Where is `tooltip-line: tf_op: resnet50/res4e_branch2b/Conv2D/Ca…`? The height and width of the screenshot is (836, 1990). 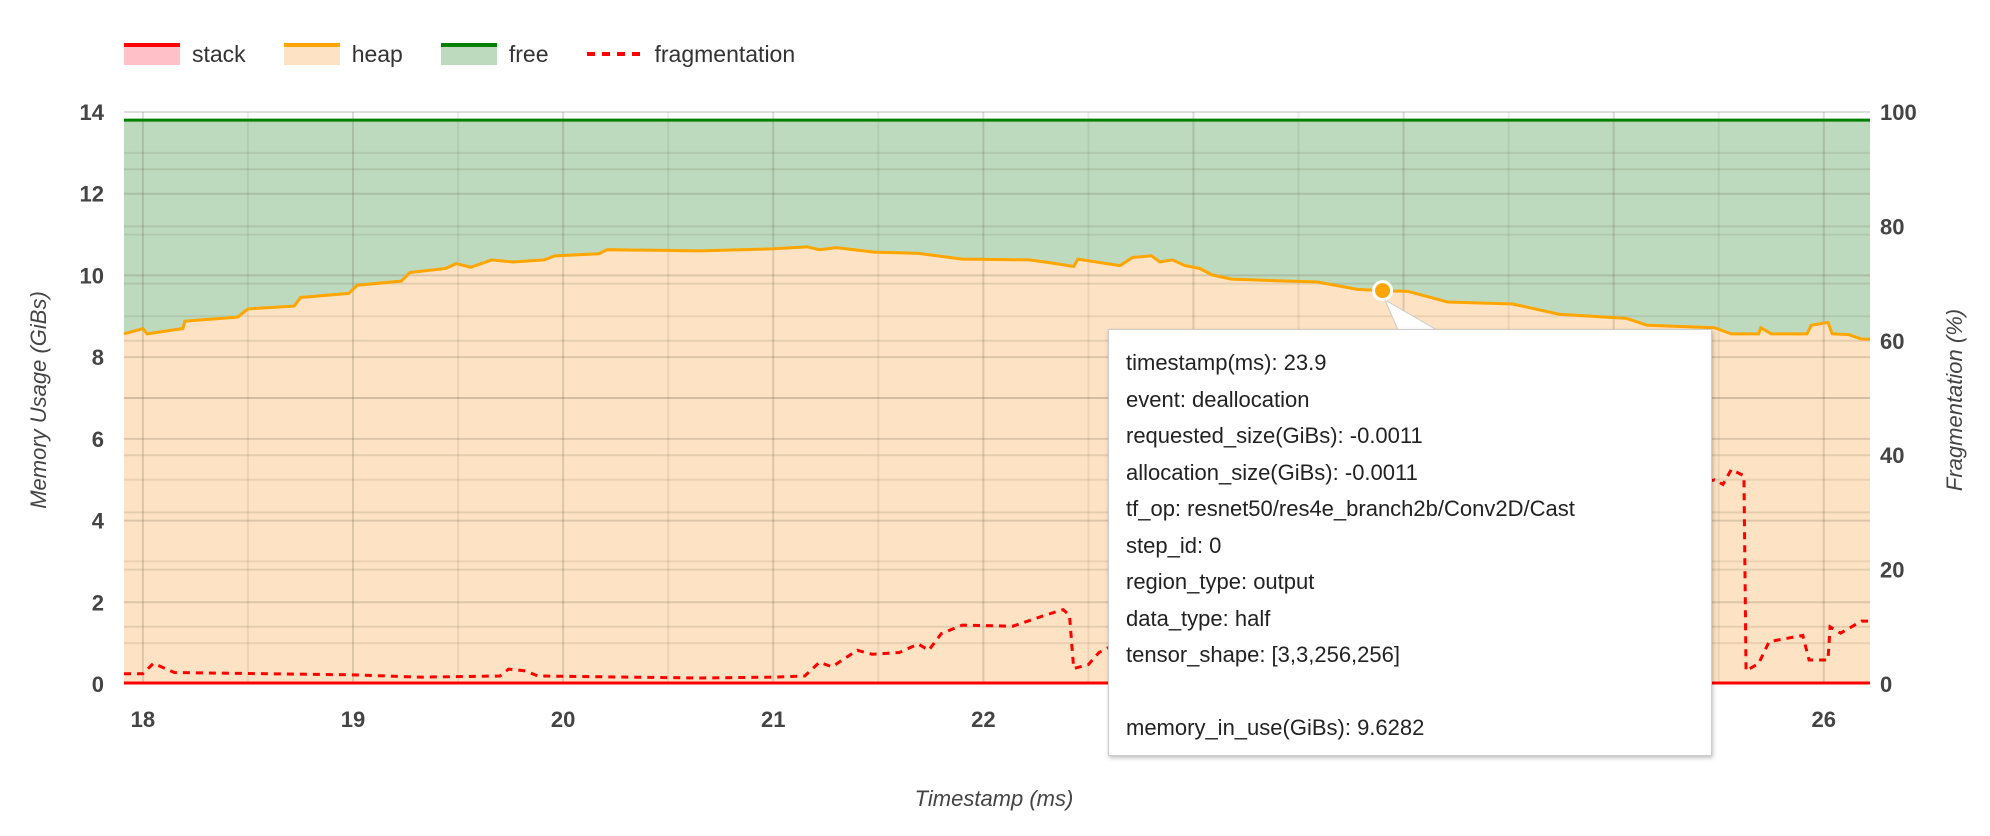
tooltip-line: tf_op: resnet50/res4e_branch2b/Conv2D/Ca… is located at coordinates (1350, 508).